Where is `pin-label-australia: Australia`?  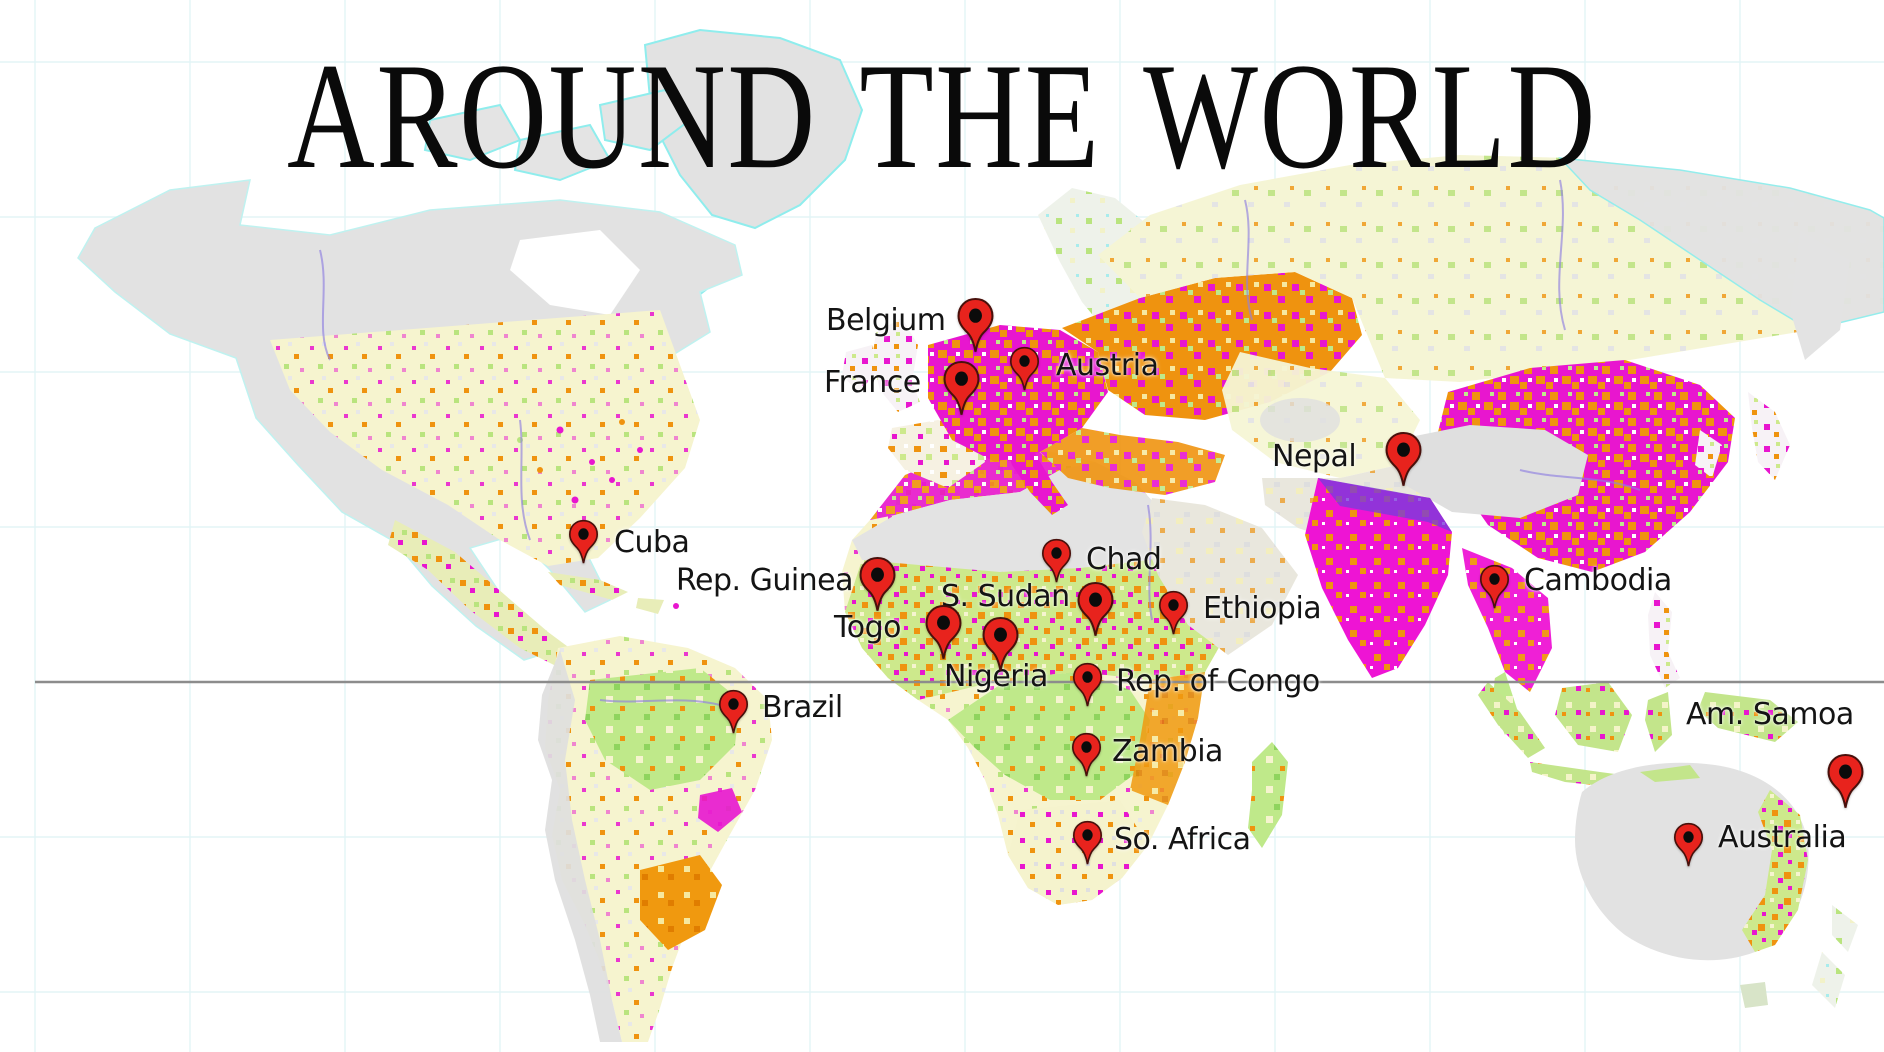
pin-label-australia: Australia is located at coordinates (1782, 837).